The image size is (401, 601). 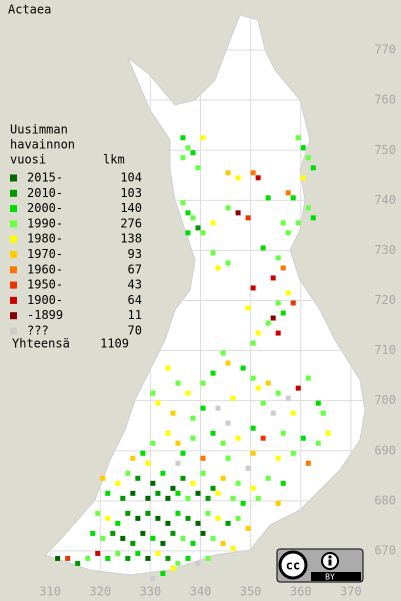 I want to click on legend-header: Uusimman, so click(x=39, y=130).